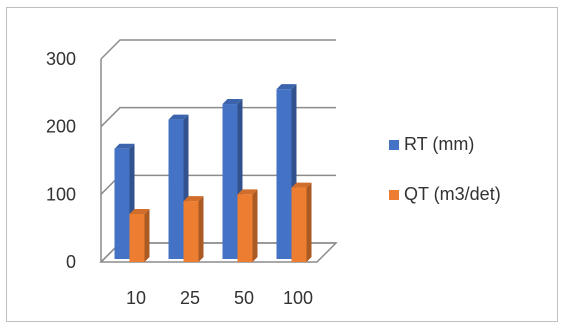 Image resolution: width=566 pixels, height=328 pixels. I want to click on x-tick-label: 50, so click(244, 298).